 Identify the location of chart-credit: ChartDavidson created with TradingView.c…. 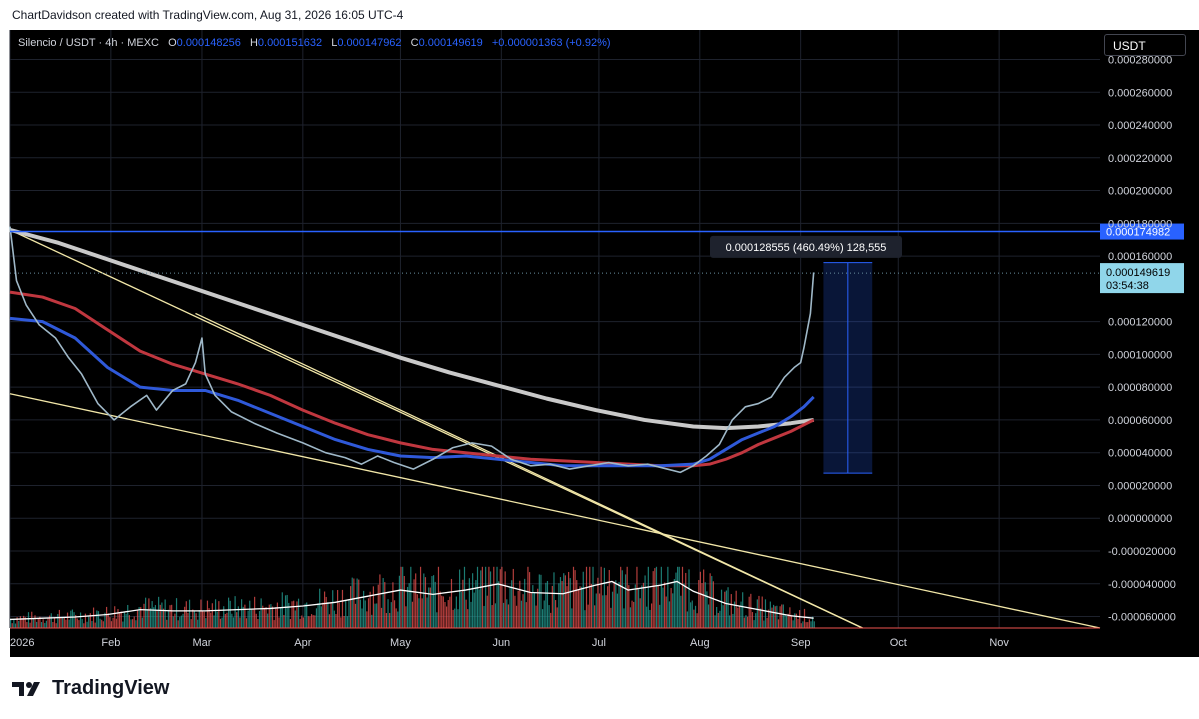
(208, 15).